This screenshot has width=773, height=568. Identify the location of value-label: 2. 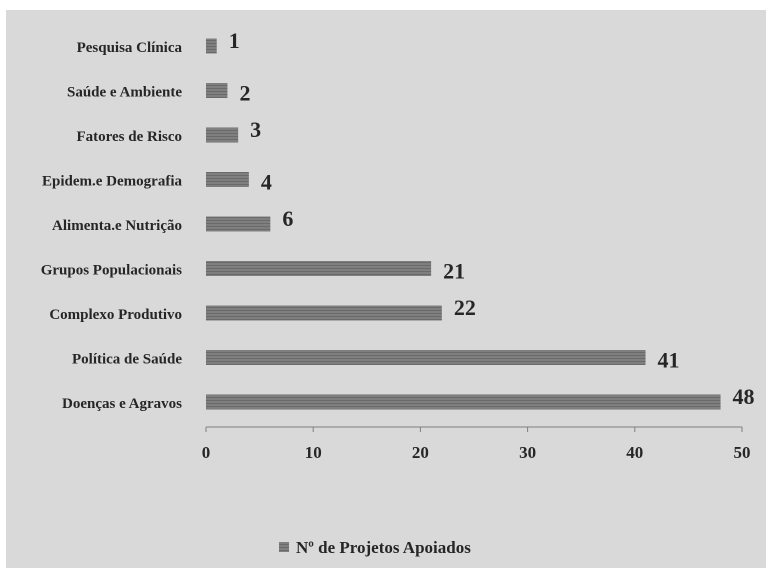
(244, 93).